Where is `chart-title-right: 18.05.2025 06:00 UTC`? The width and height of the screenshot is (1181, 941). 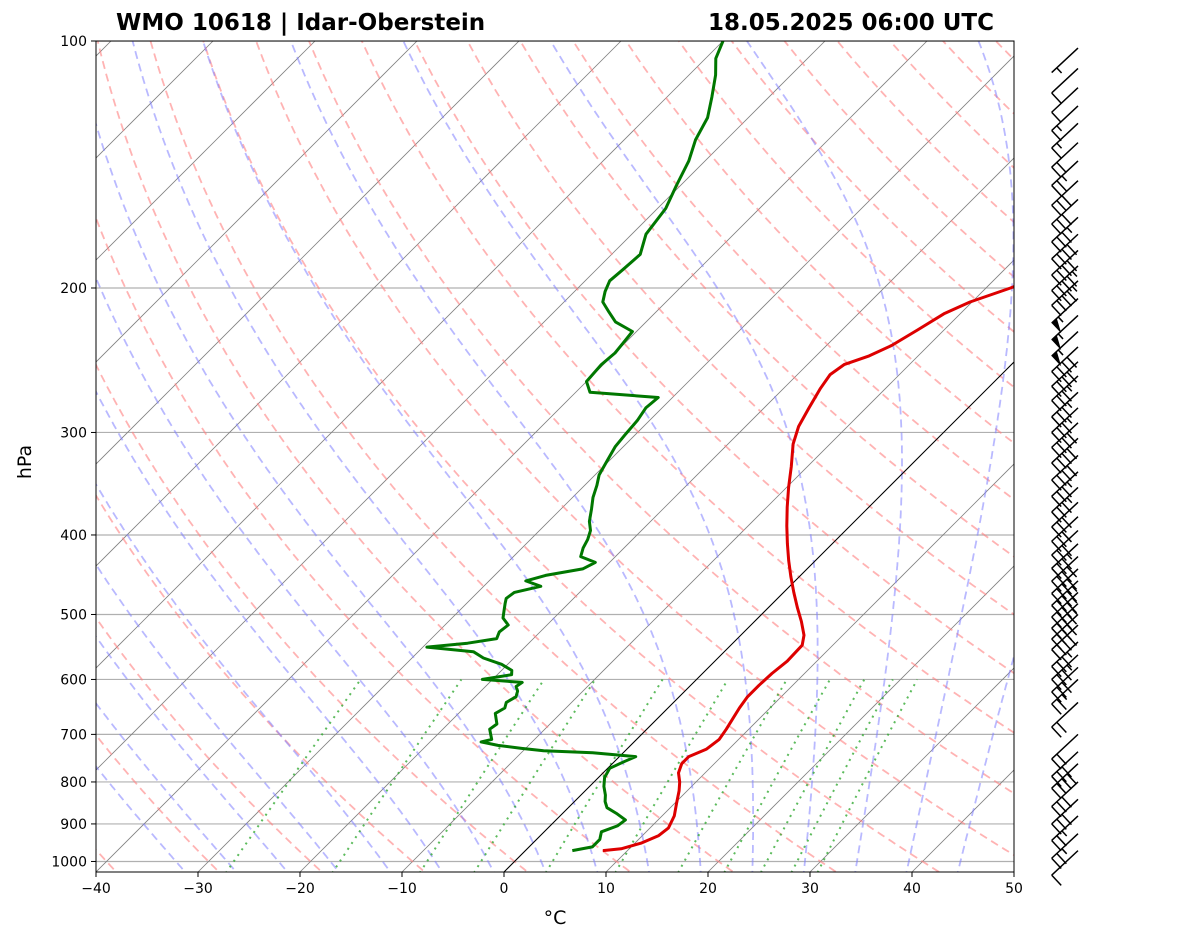 chart-title-right: 18.05.2025 06:00 UTC is located at coordinates (851, 23).